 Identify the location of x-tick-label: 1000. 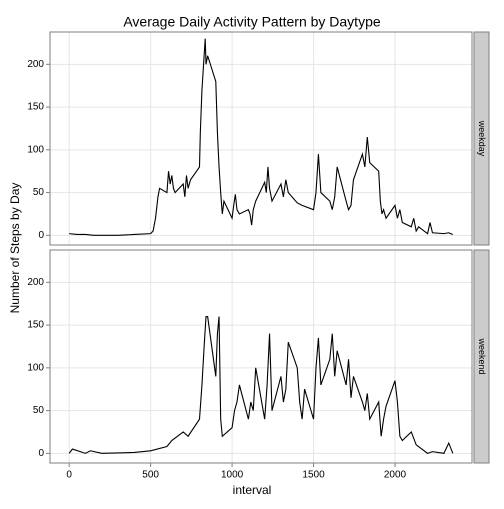
(232, 475).